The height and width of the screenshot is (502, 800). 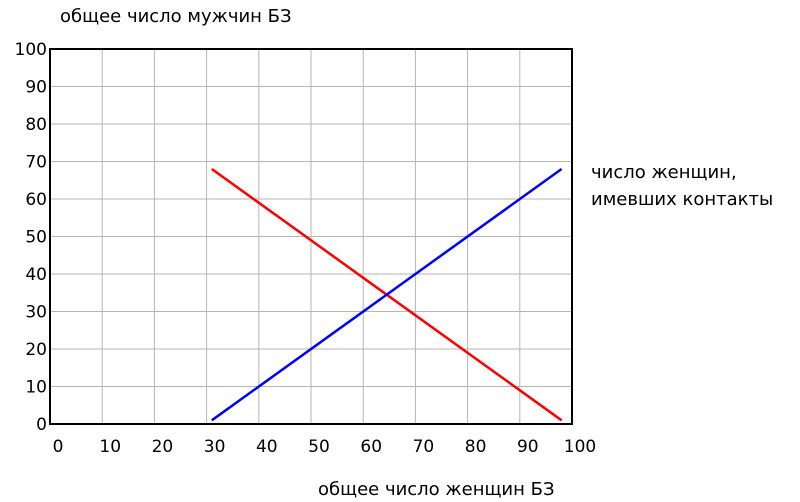 I want to click on x-tick-label: 50, so click(x=319, y=447).